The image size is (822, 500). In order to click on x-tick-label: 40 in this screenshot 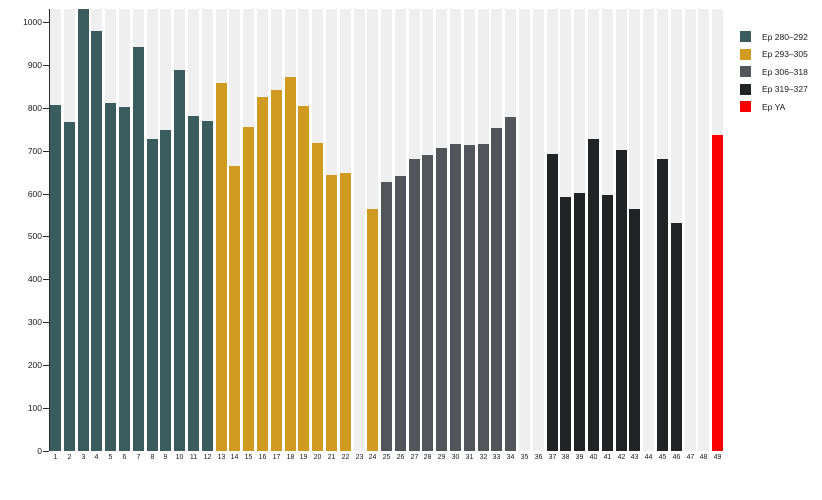, I will do `click(593, 457)`.